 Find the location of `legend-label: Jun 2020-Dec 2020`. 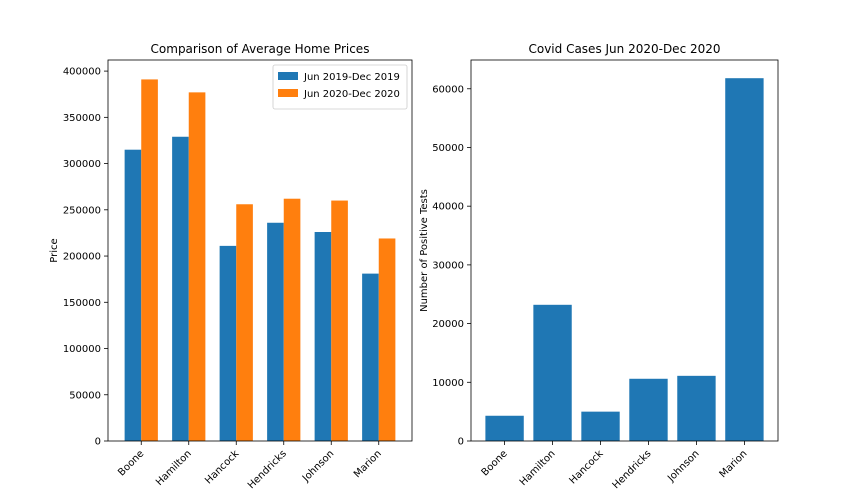

legend-label: Jun 2020-Dec 2020 is located at coordinates (351, 94).